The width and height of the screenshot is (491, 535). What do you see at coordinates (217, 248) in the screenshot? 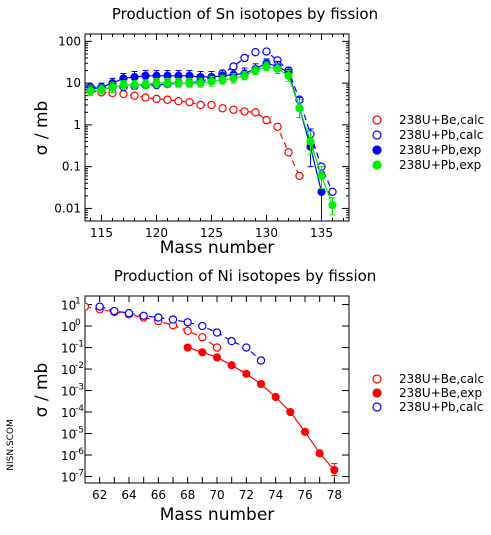
I see `x-axis-label: Mass number` at bounding box center [217, 248].